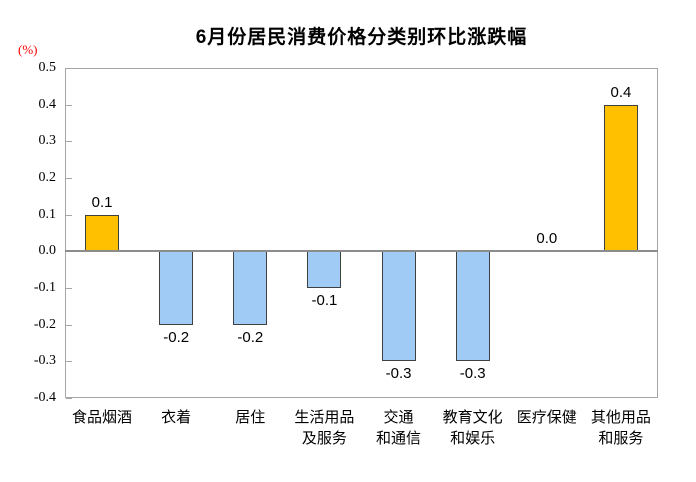  I want to click on y-tick-label: -0.4, so click(44, 397).